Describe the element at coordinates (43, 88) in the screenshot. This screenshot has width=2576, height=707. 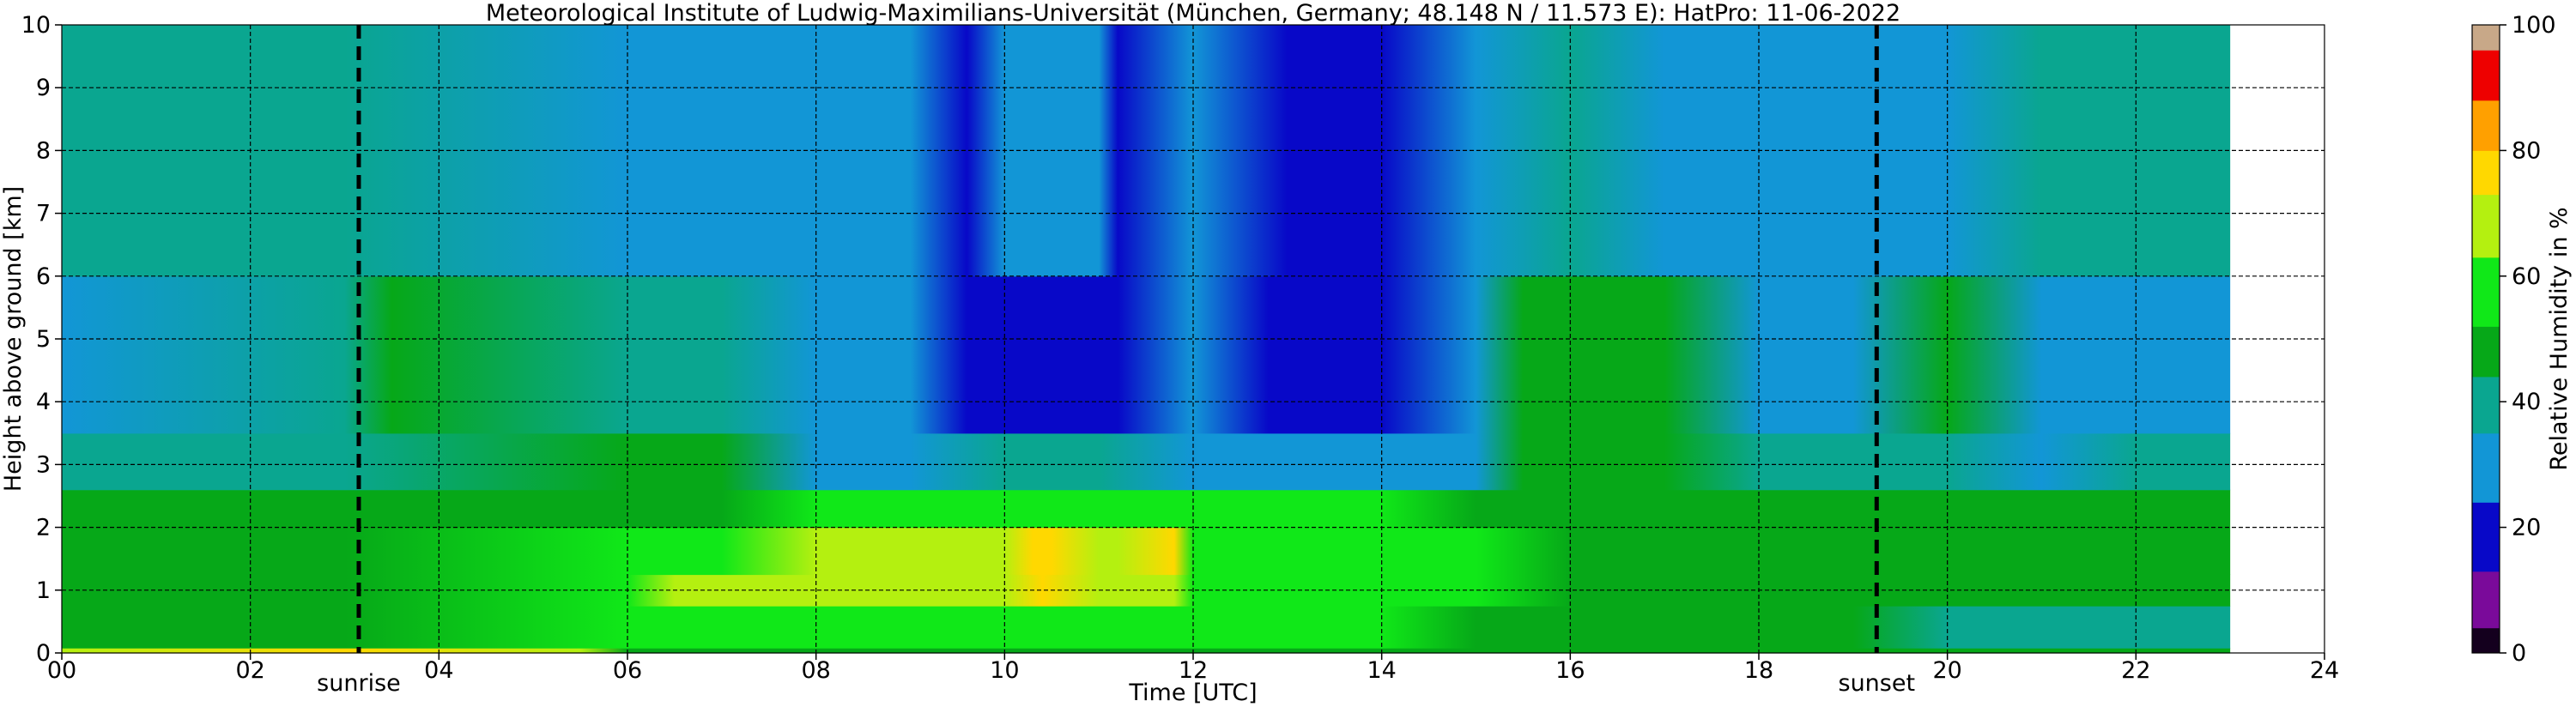
I see `y-tick-label: 9` at that location.